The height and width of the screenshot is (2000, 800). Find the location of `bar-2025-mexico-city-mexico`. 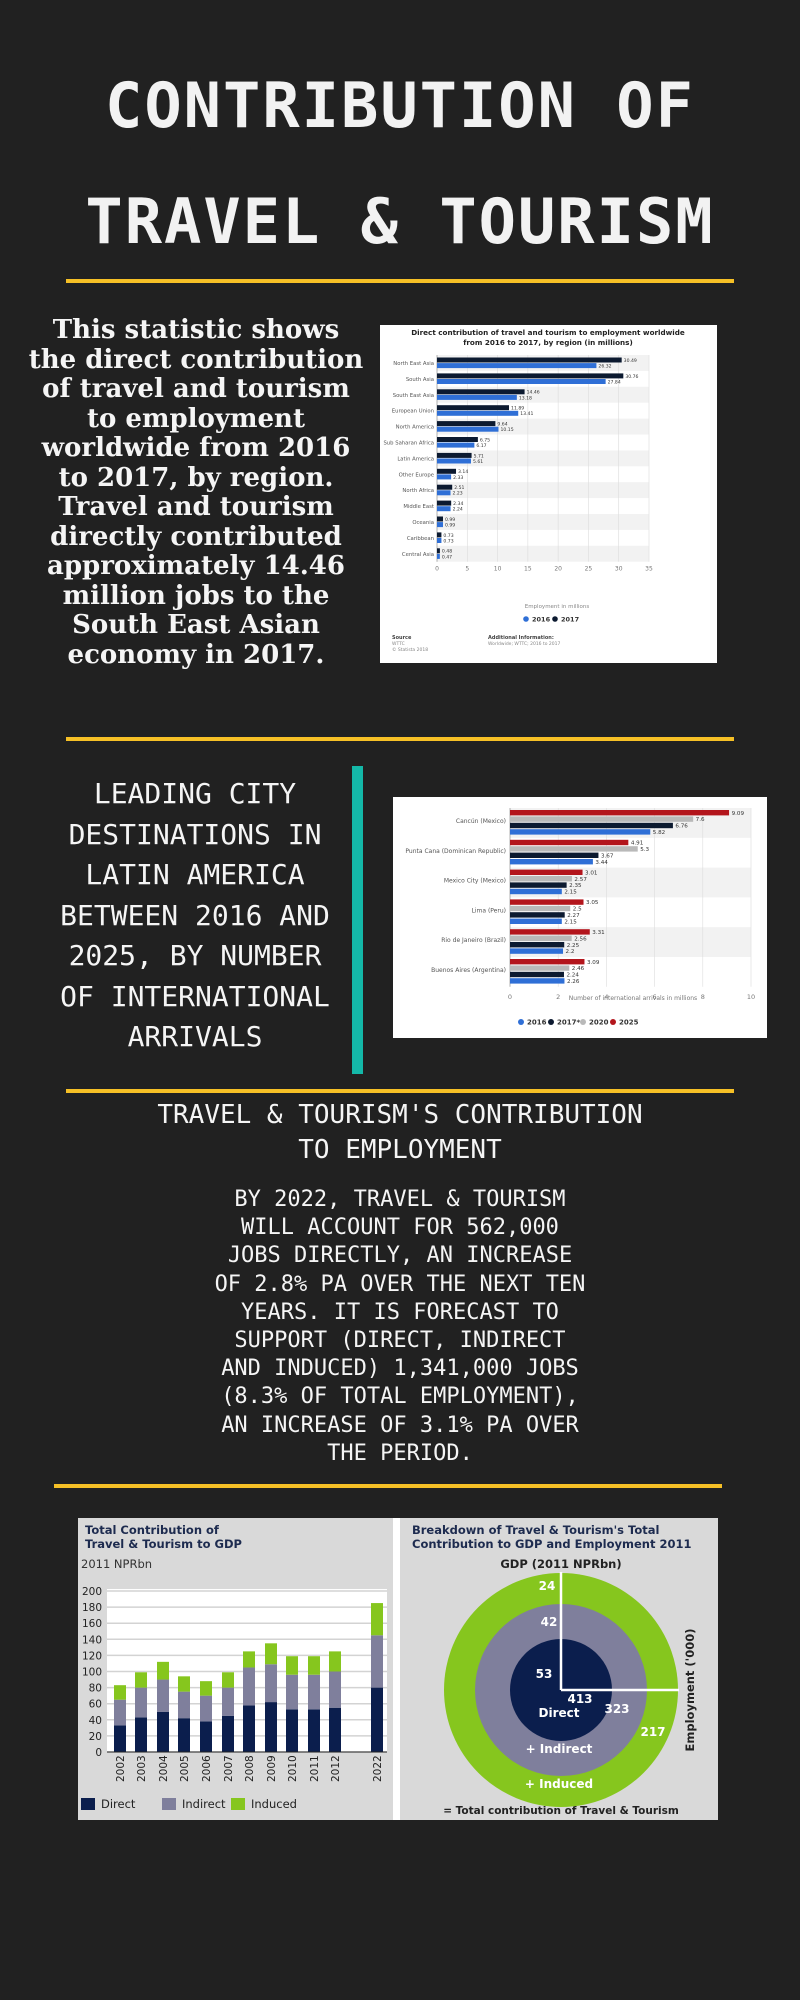

bar-2025-mexico-city-mexico is located at coordinates (546, 872).